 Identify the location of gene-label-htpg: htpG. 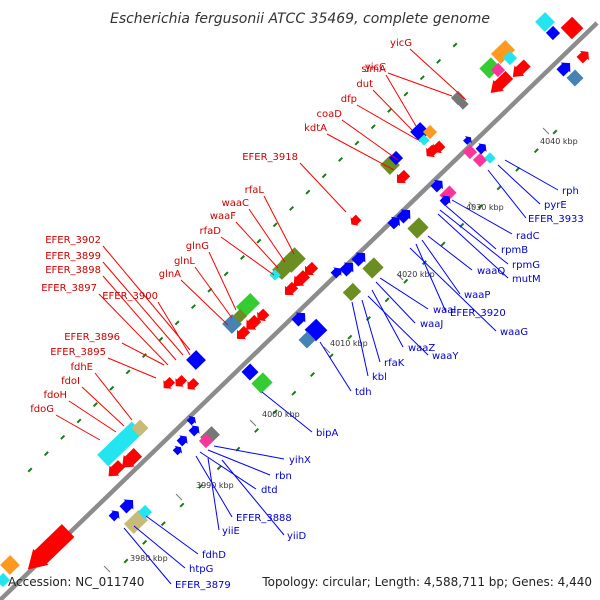
(201, 569).